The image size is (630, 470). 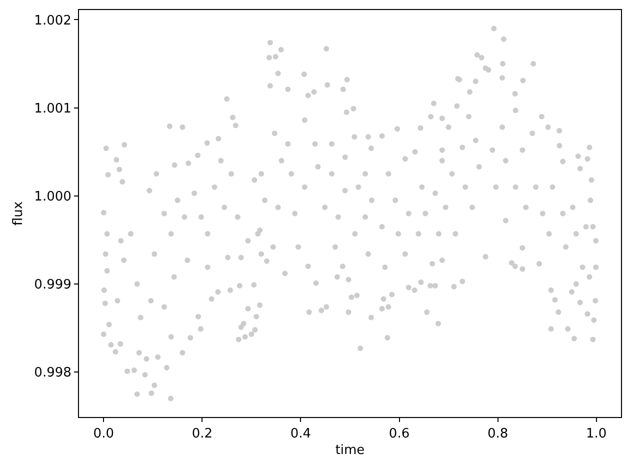 What do you see at coordinates (301, 434) in the screenshot?
I see `x-tick-label: 0.4` at bounding box center [301, 434].